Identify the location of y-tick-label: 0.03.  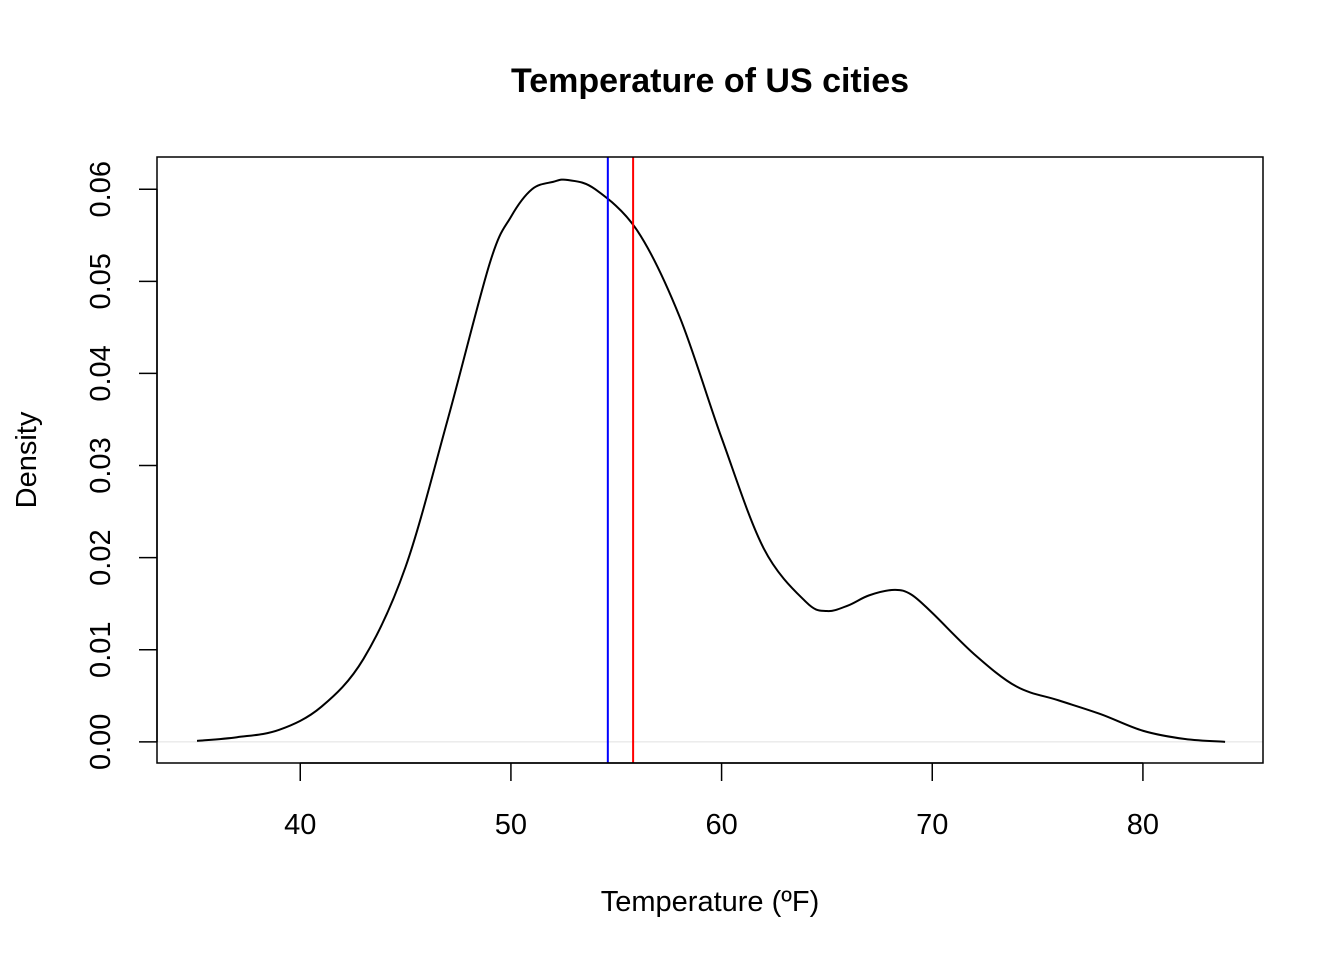
(101, 465).